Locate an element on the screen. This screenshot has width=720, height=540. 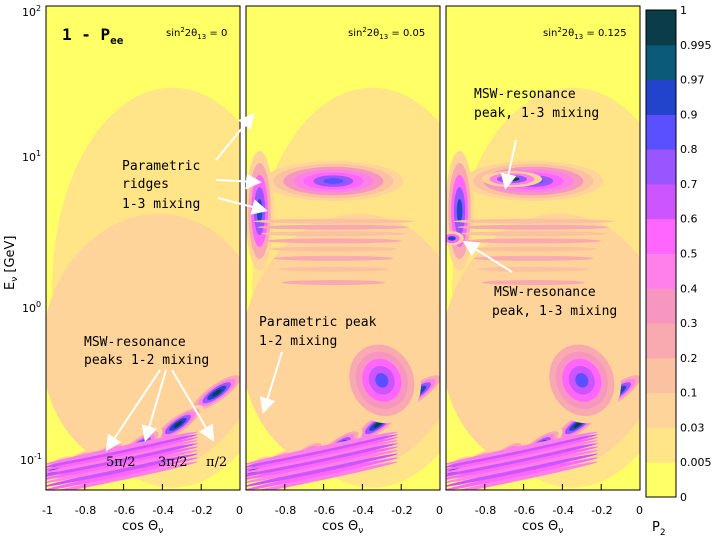
phase-label-5pi2: 5π/2 is located at coordinates (120, 462).